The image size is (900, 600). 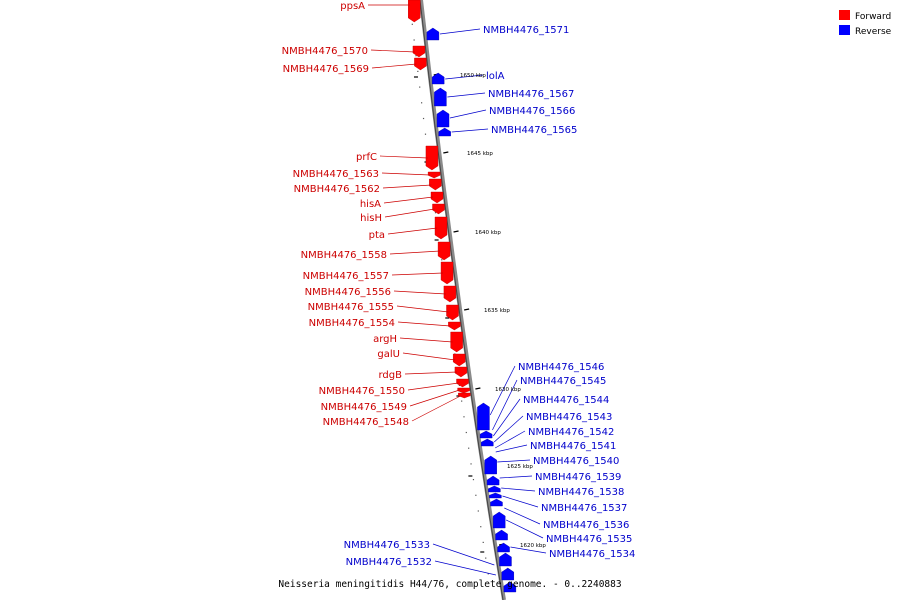 I want to click on reverse-gene-label: NMBH4476_1539, so click(x=578, y=477).